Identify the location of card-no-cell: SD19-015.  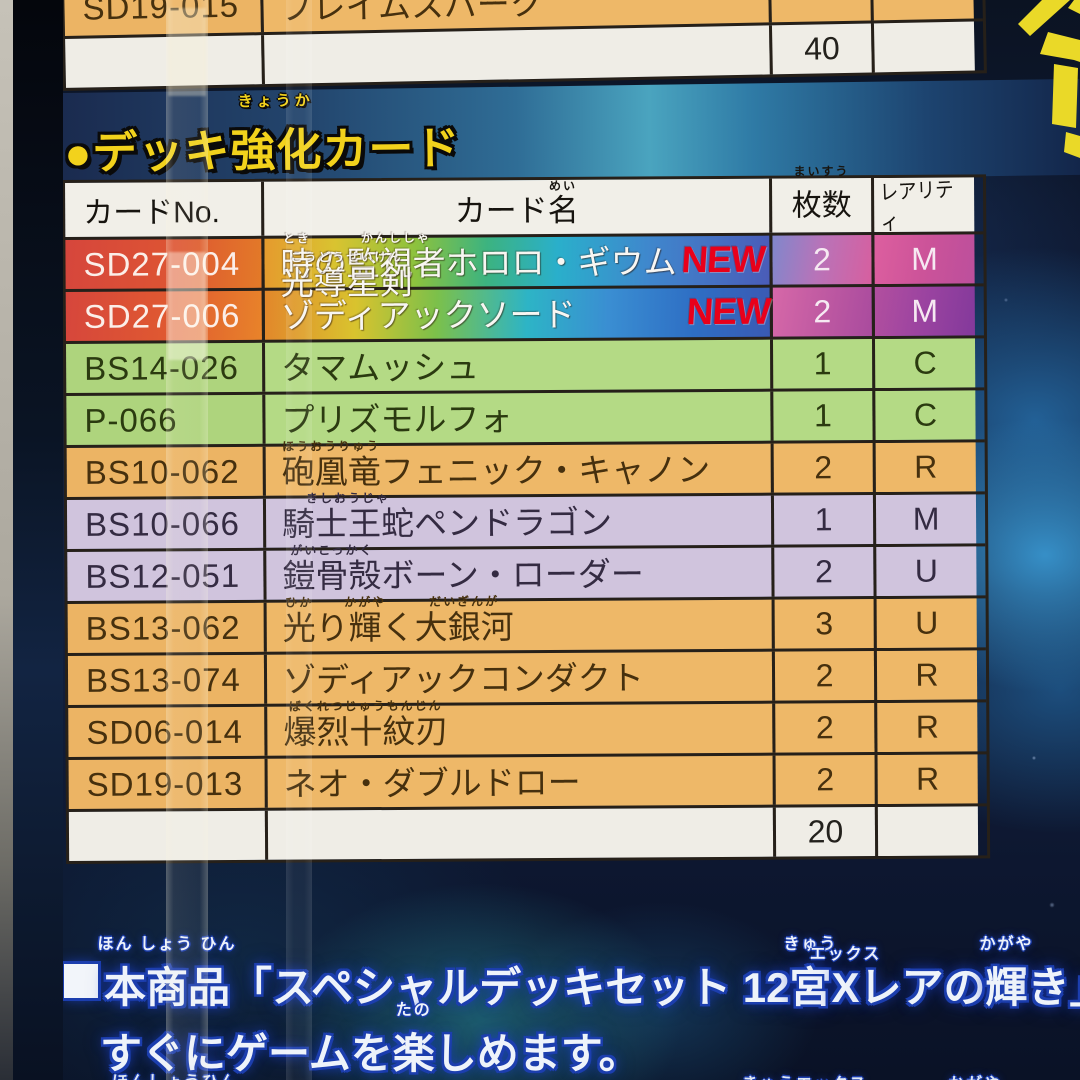
(162, 18).